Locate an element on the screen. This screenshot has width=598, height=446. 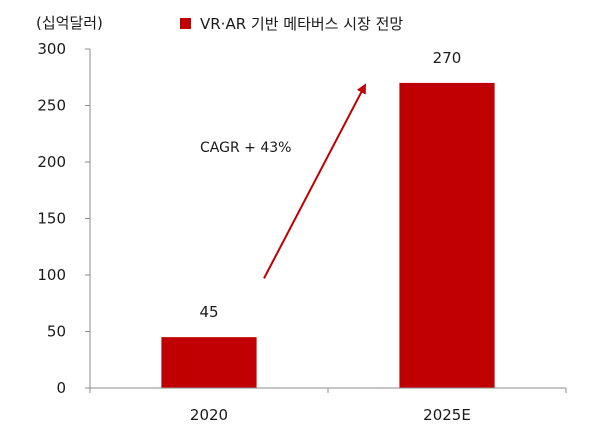
y-axis: 0 50 100 150 200 250 300 is located at coordinates (64, 218).